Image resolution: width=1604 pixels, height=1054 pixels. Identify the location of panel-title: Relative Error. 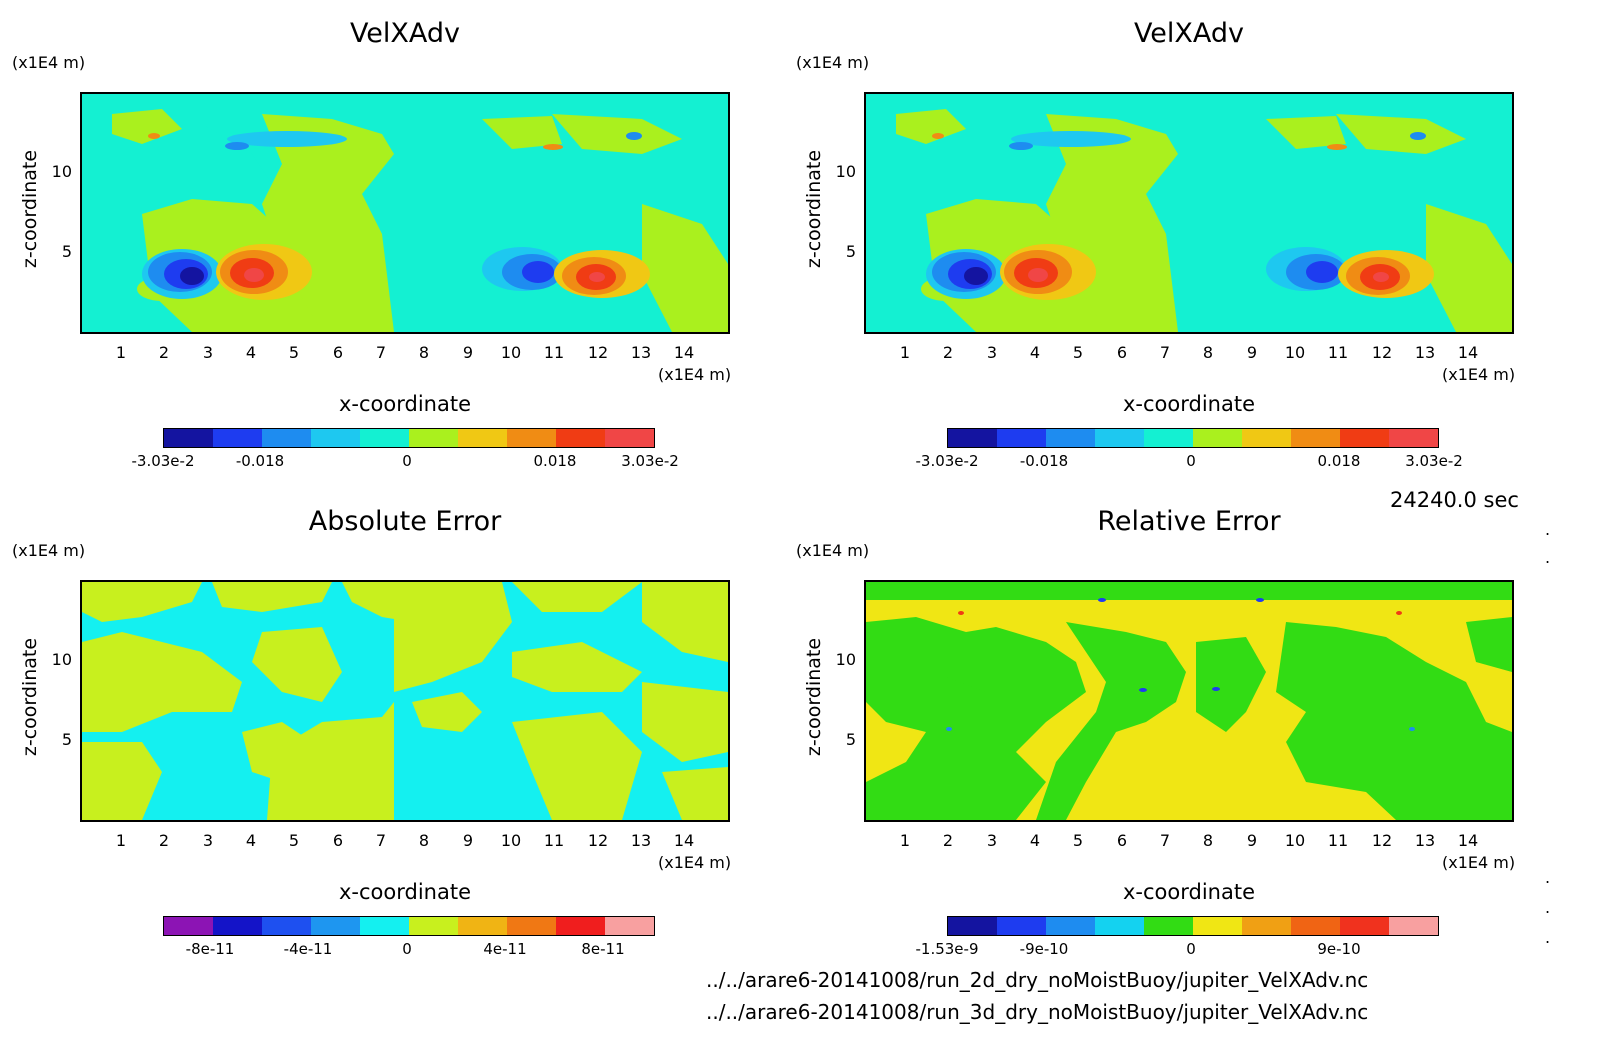
(1189, 521).